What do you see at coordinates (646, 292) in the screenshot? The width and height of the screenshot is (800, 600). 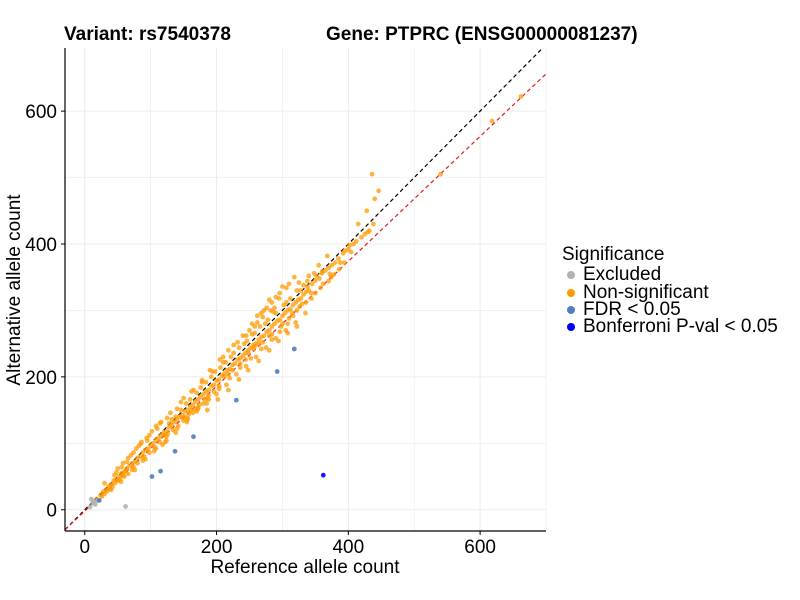 I see `legend-label-non-significant: Non-significant` at bounding box center [646, 292].